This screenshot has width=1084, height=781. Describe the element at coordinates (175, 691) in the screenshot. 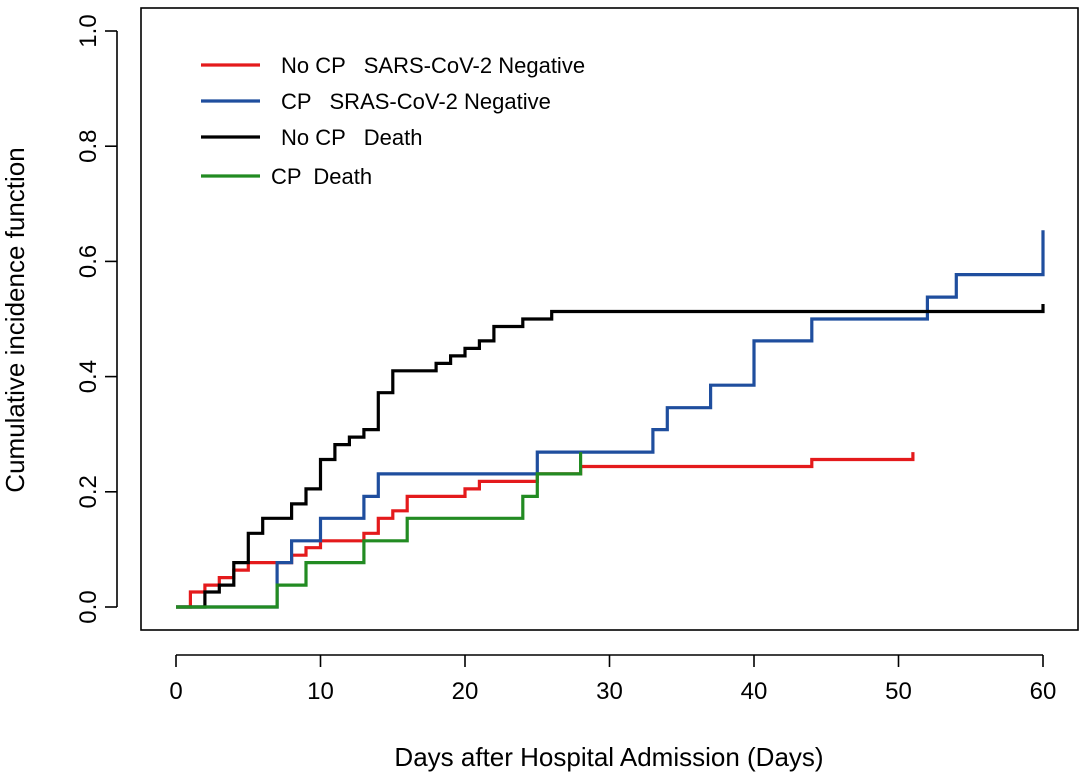

I see `x-tick-label: 0` at that location.